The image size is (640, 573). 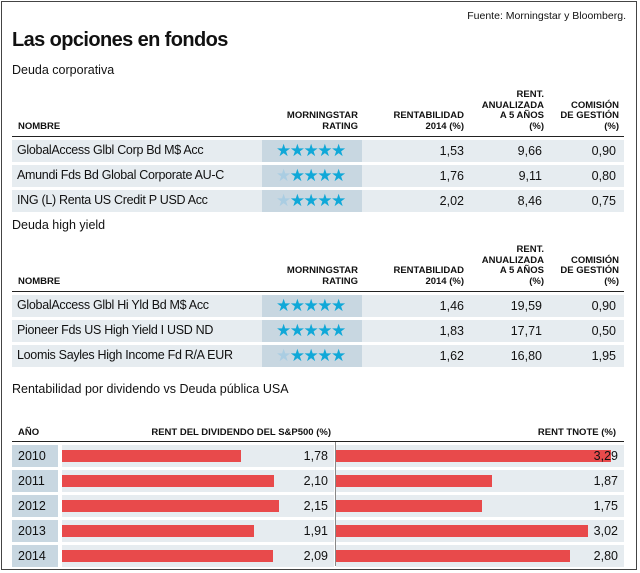 I want to click on chart-row: 2014 2,09 2,80, so click(x=318, y=556).